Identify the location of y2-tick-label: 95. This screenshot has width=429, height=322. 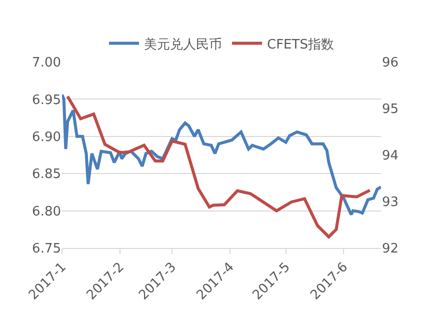
(390, 110).